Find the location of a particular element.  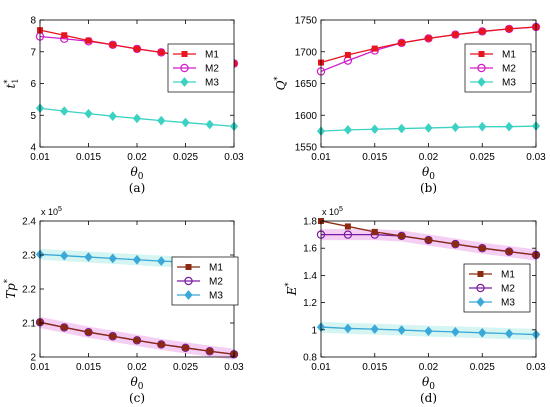

y-axis-label: E* is located at coordinates (291, 290).